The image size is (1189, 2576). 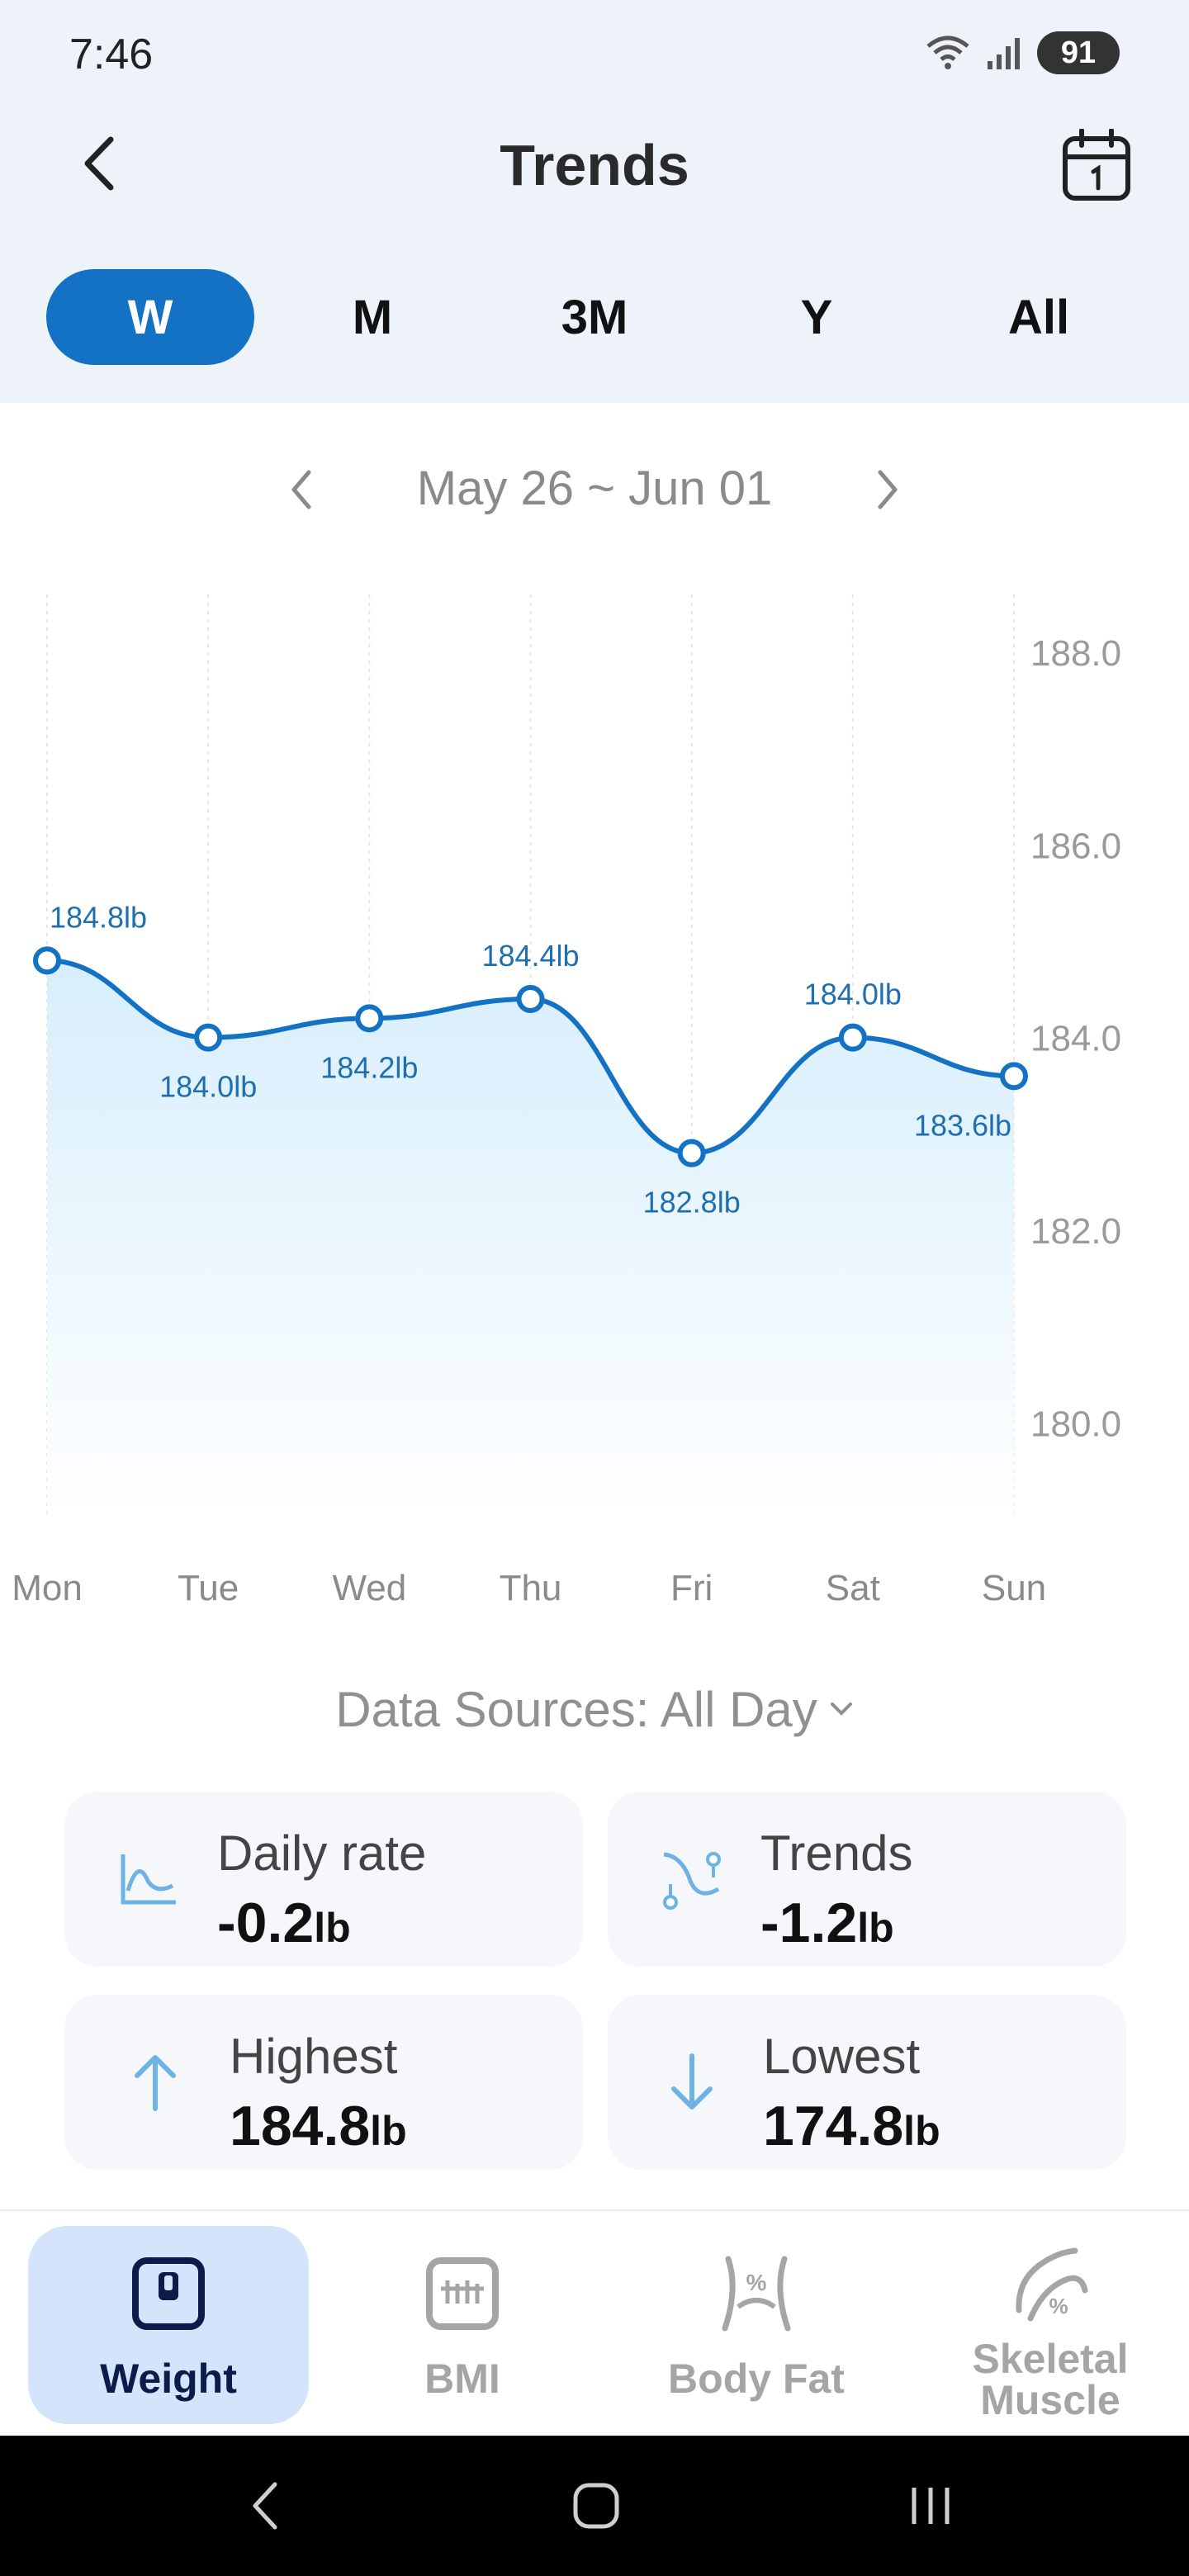 I want to click on nav-body-fat: % Body Fat, so click(x=756, y=2325).